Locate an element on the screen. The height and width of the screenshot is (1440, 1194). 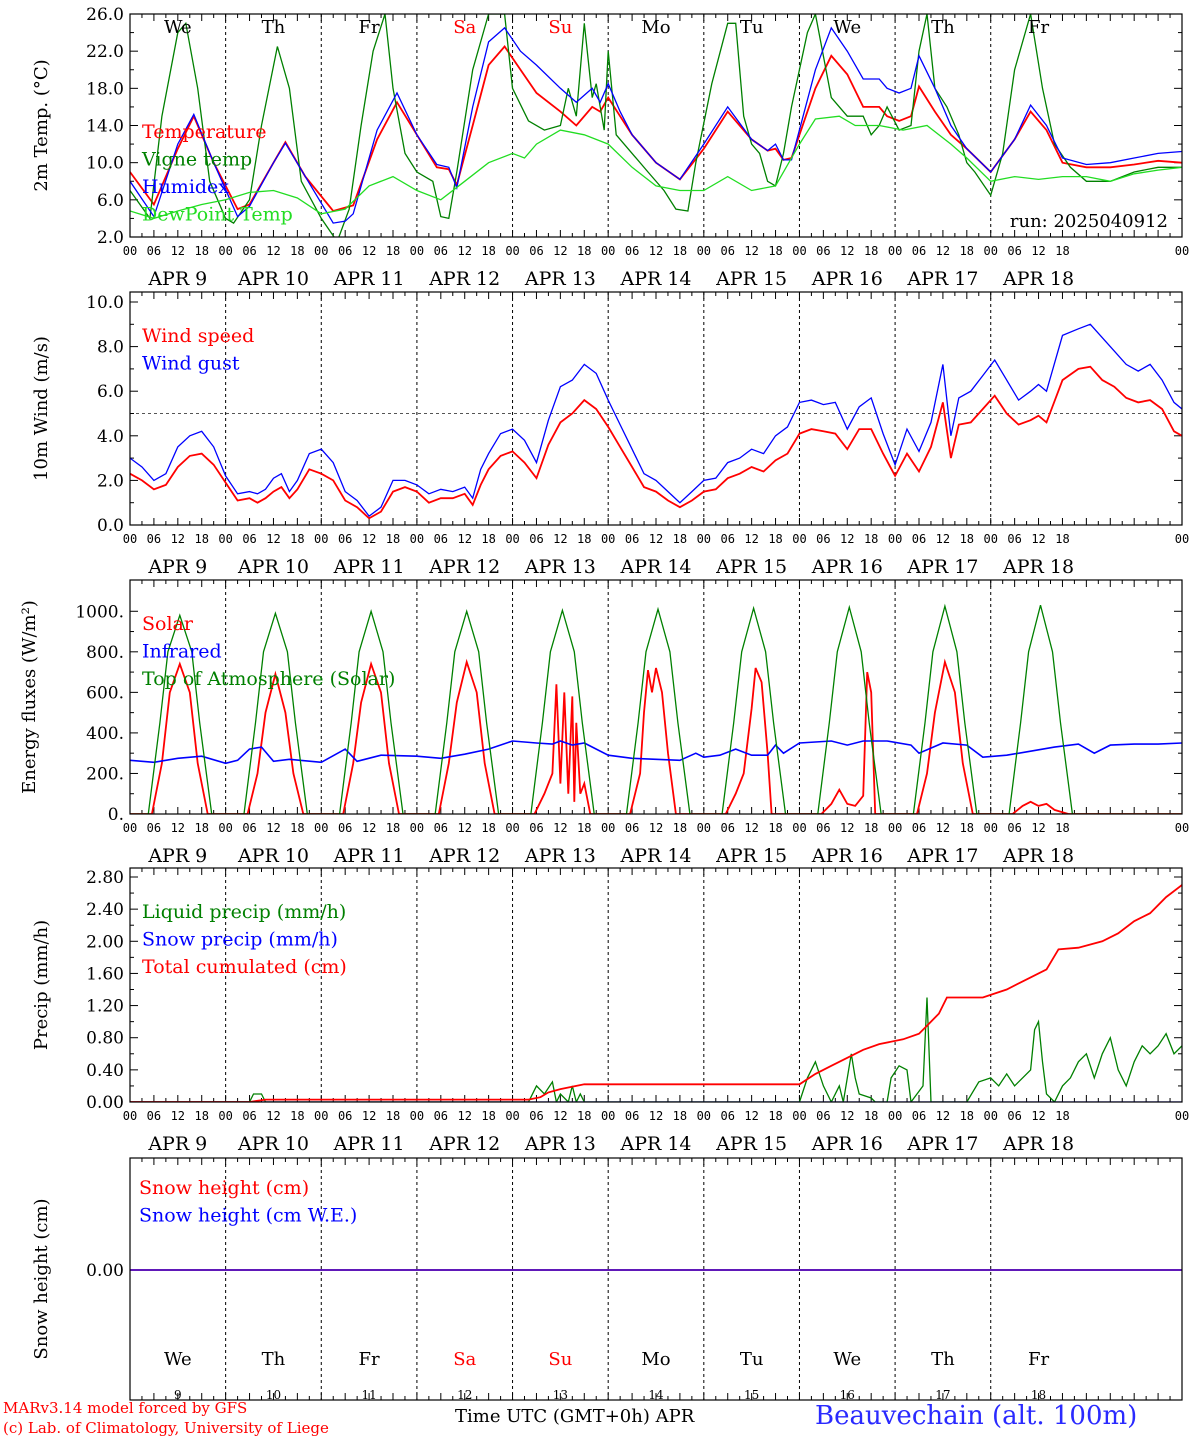
day-number: 14 is located at coordinates (656, 1395).